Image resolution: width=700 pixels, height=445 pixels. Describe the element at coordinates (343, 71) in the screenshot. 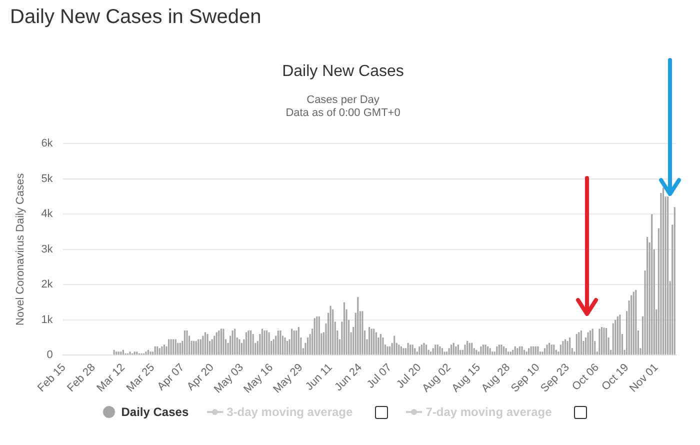

I see `chart-title: Daily New Cases` at that location.